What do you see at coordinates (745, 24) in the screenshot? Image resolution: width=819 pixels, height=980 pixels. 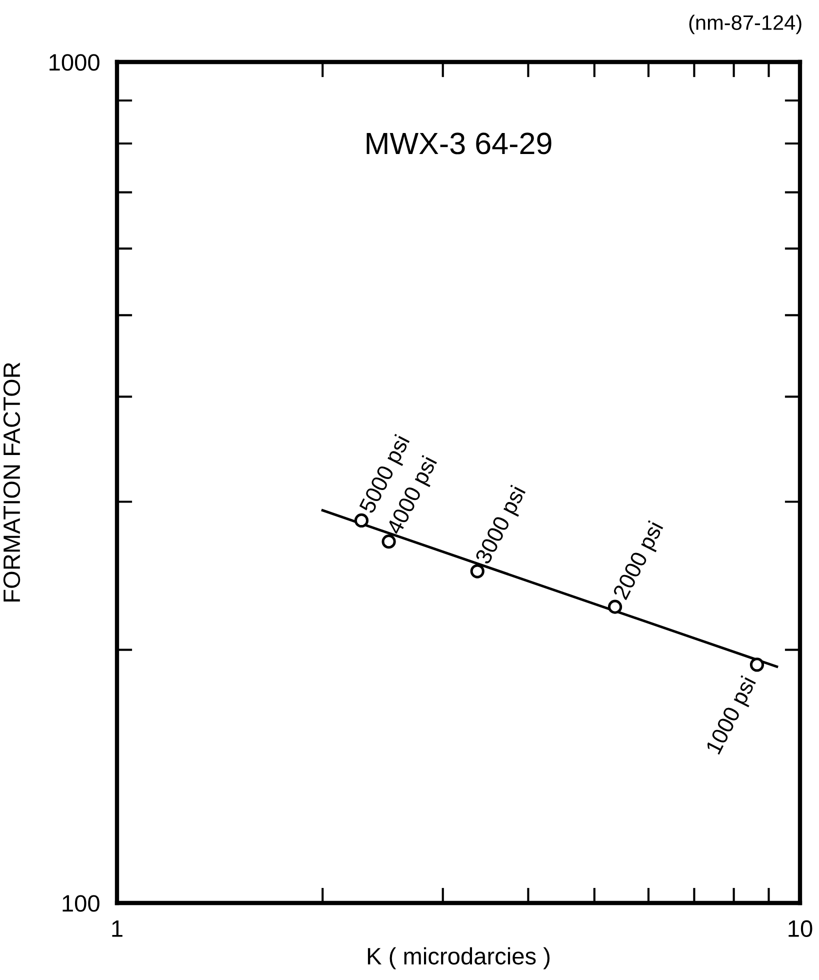 I see `text: (nm-87-124)` at bounding box center [745, 24].